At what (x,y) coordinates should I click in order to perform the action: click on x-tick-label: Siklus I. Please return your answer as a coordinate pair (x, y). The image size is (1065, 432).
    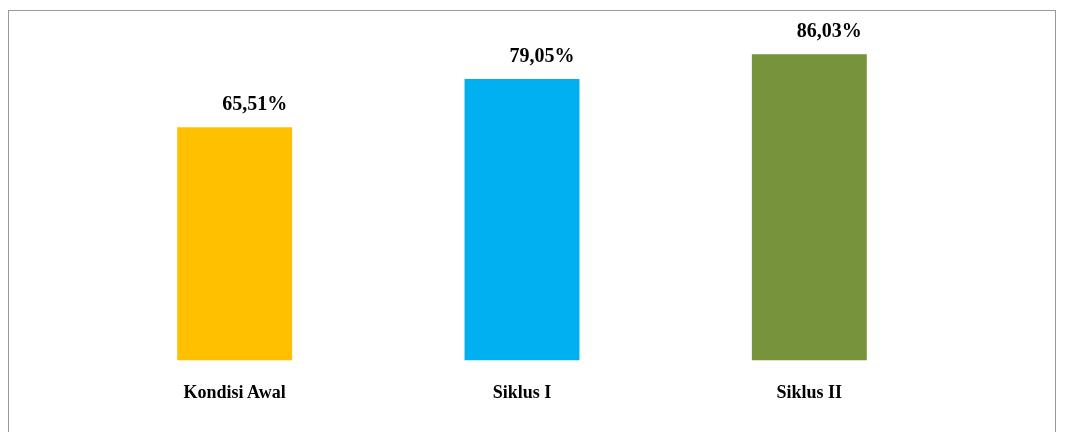
    Looking at the image, I should click on (522, 391).